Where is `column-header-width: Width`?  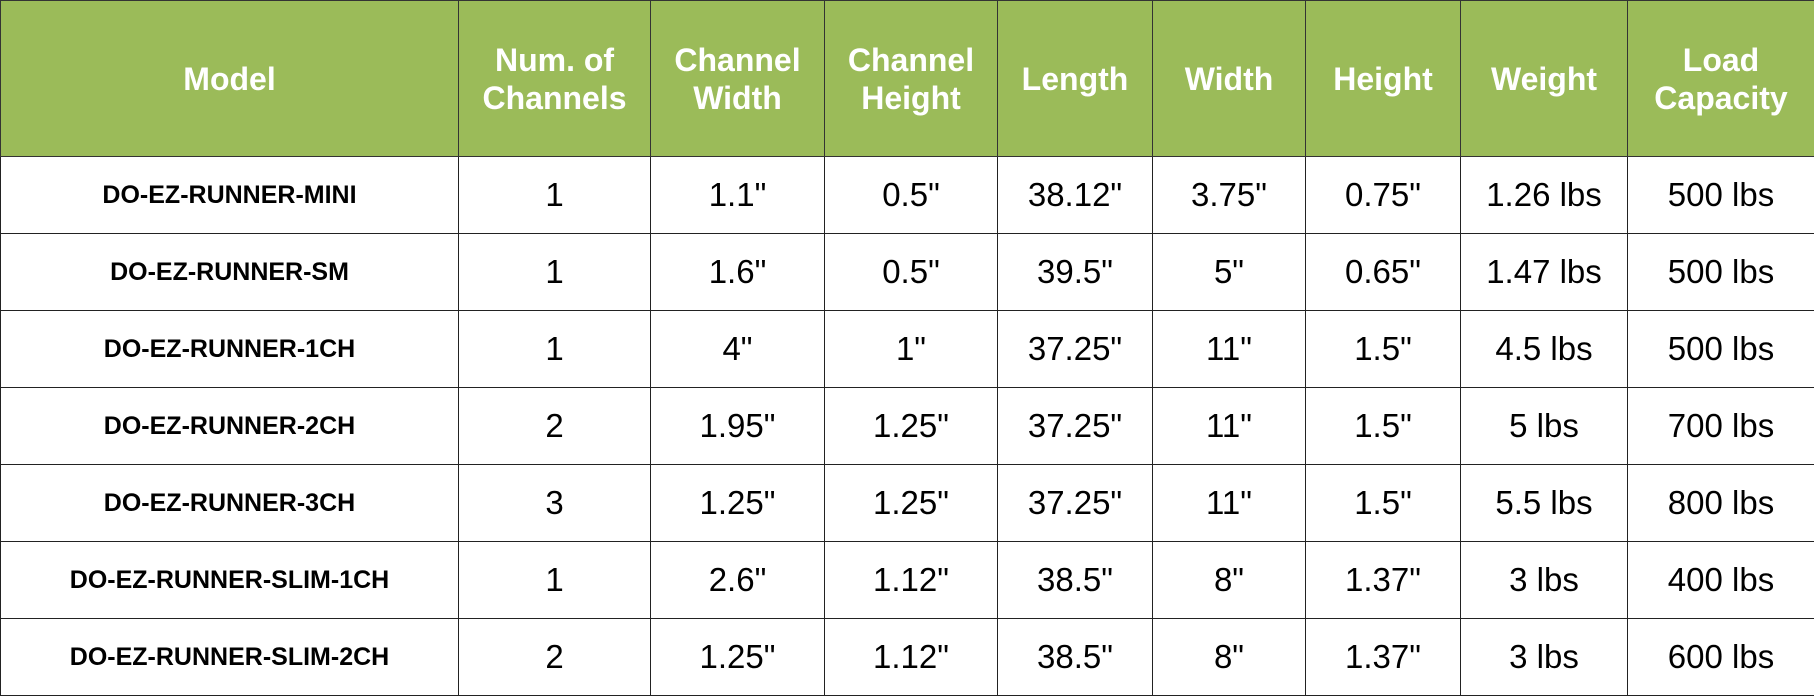 column-header-width: Width is located at coordinates (1229, 78).